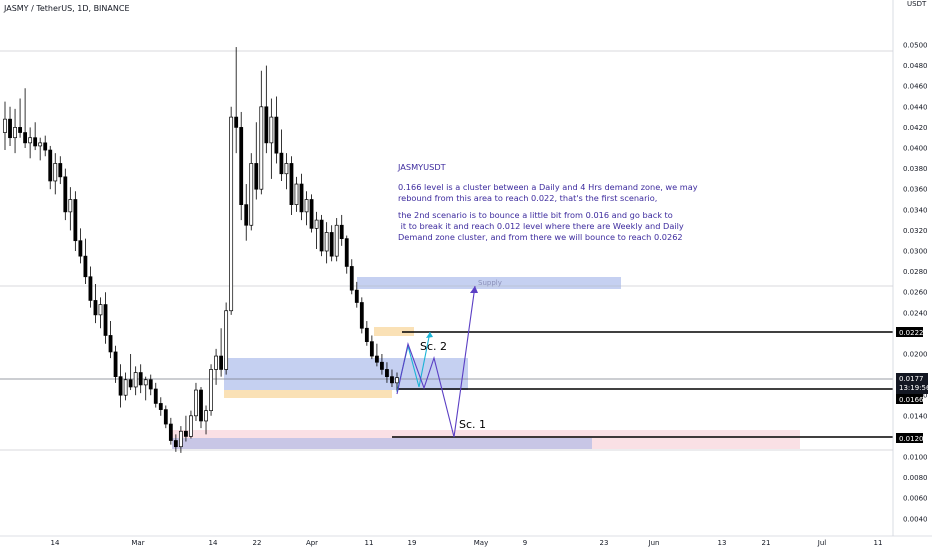 The width and height of the screenshot is (932, 550). I want to click on price-tick-label: 0.0040, so click(915, 519).